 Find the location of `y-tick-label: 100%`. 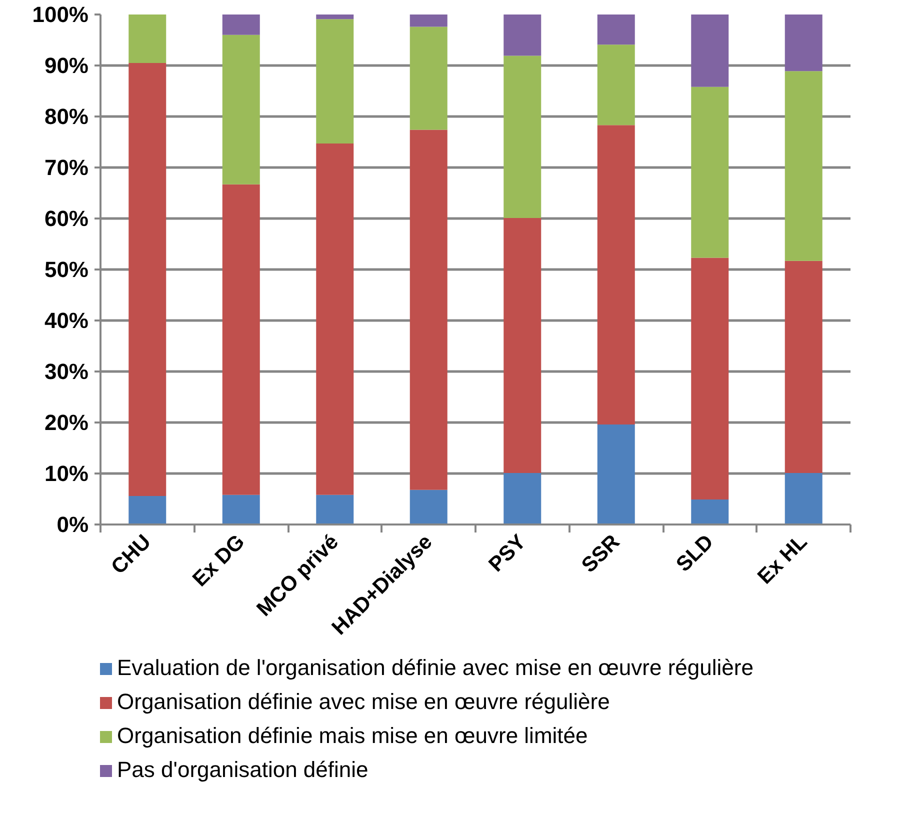

y-tick-label: 100% is located at coordinates (60, 14).